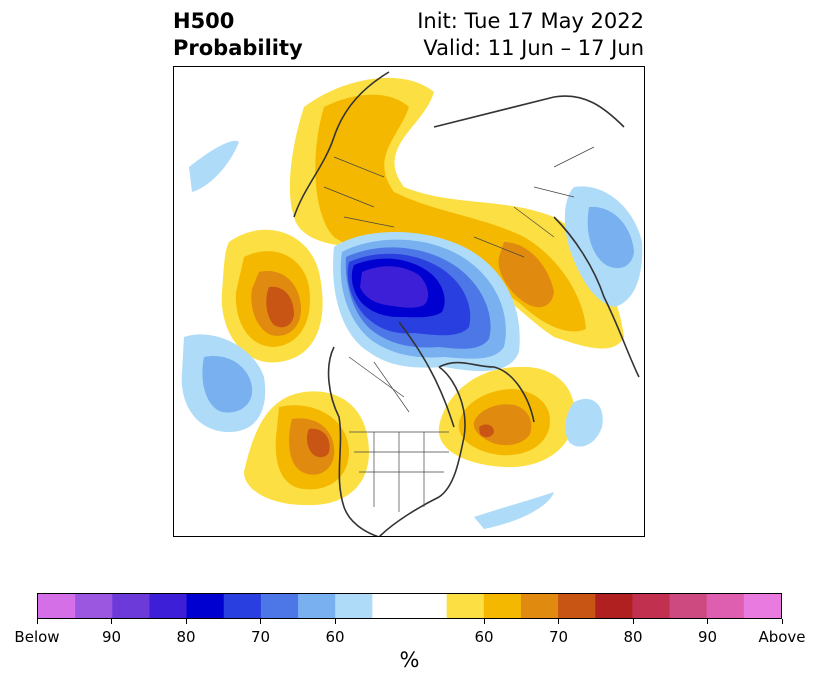  Describe the element at coordinates (409, 638) in the screenshot. I see `colorbar-tick-labels: Below 90 80 70 60 60 70 80 90 Above` at that location.